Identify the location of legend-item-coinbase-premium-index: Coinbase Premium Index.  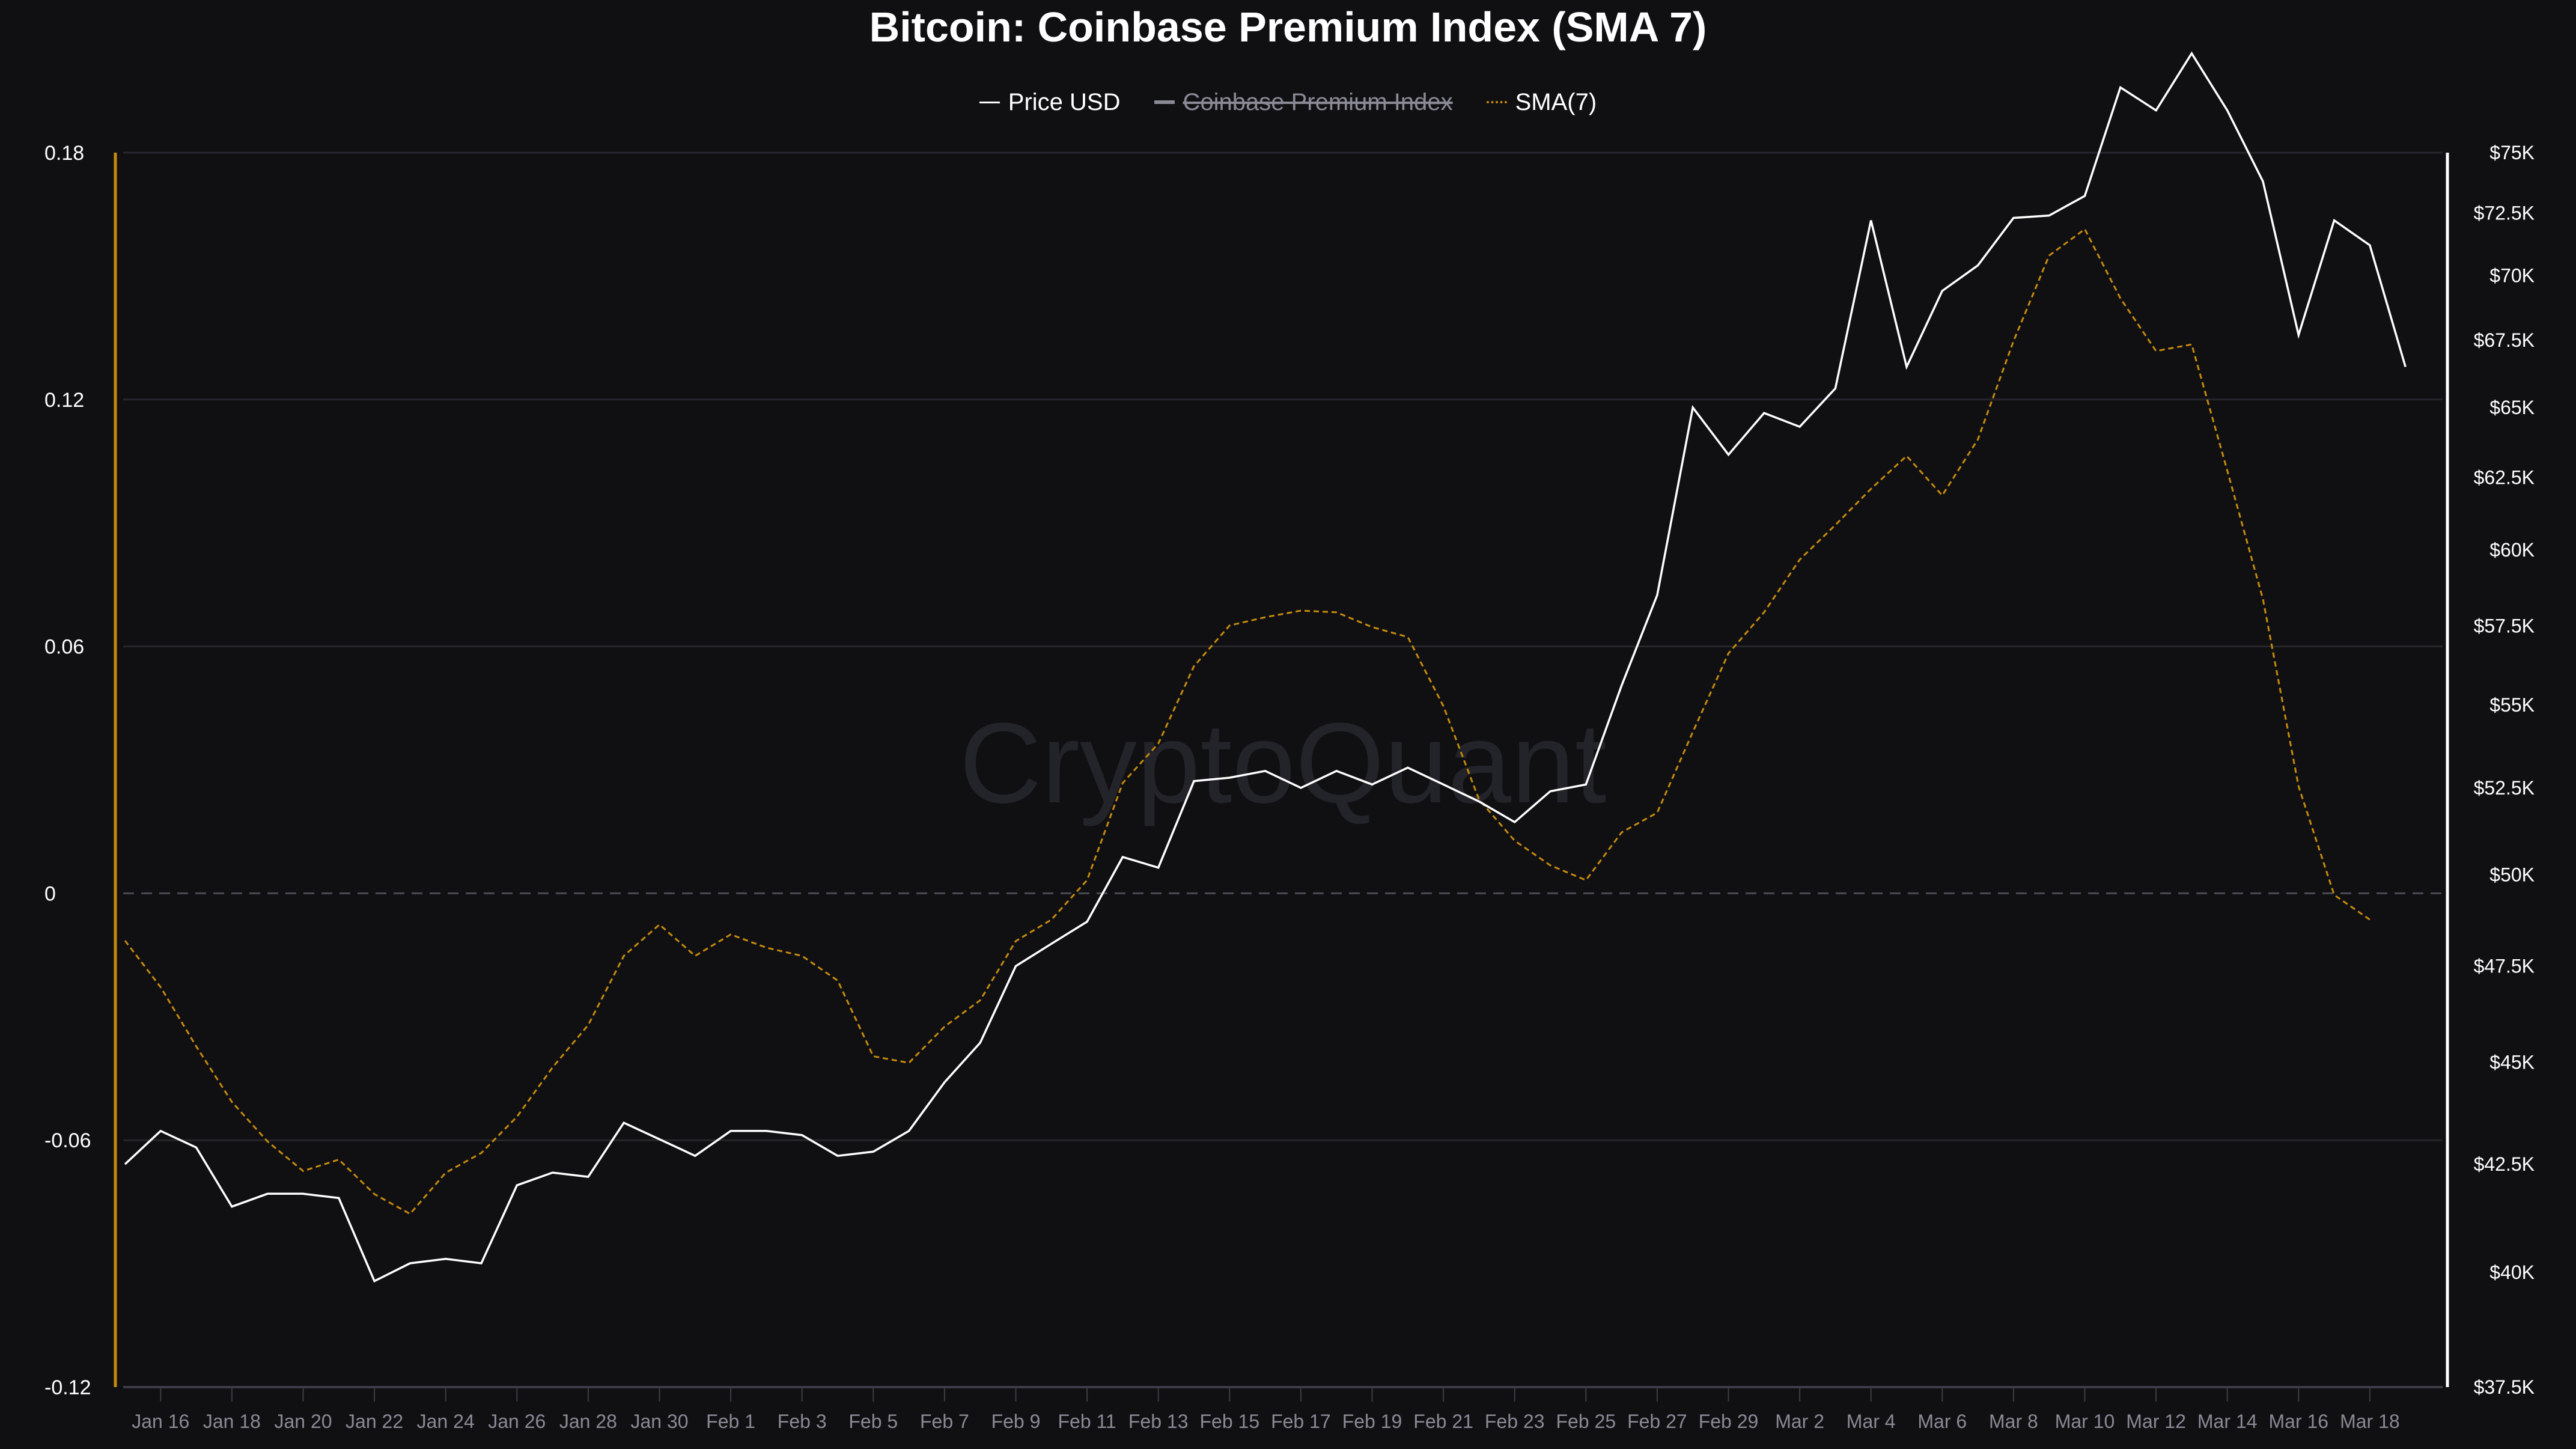
(1303, 102).